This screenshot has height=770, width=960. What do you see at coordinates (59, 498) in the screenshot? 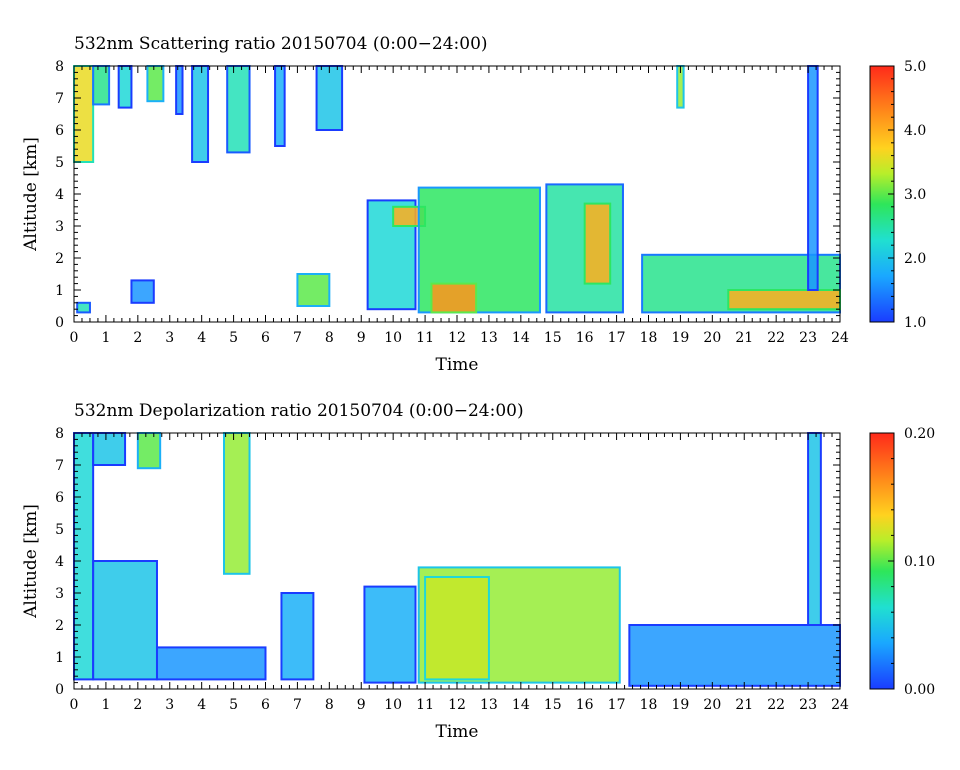
I see `y-tick-label: 6` at bounding box center [59, 498].